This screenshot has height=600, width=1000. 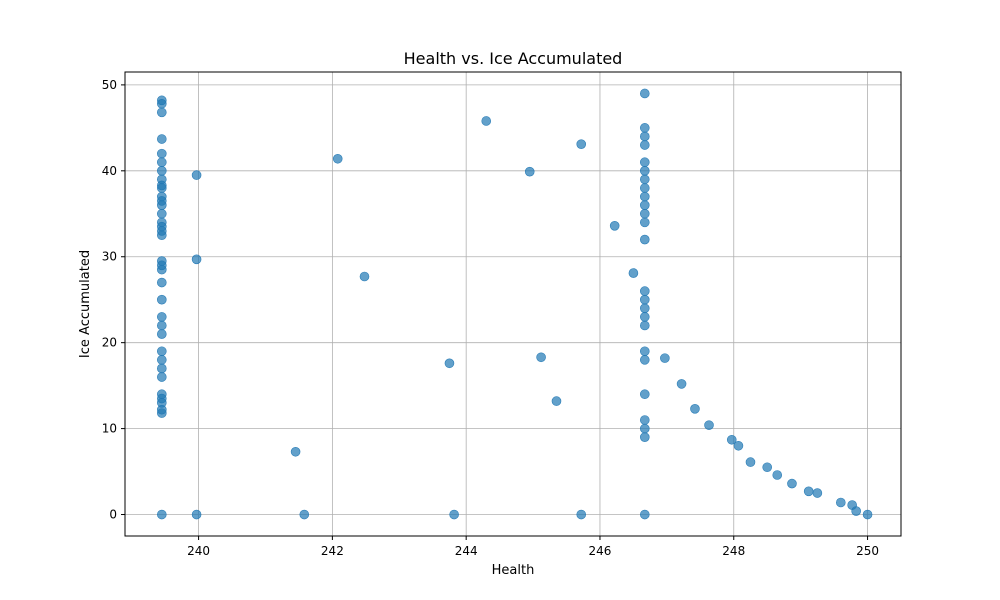 What do you see at coordinates (733, 551) in the screenshot?
I see `x-tick-label: 248` at bounding box center [733, 551].